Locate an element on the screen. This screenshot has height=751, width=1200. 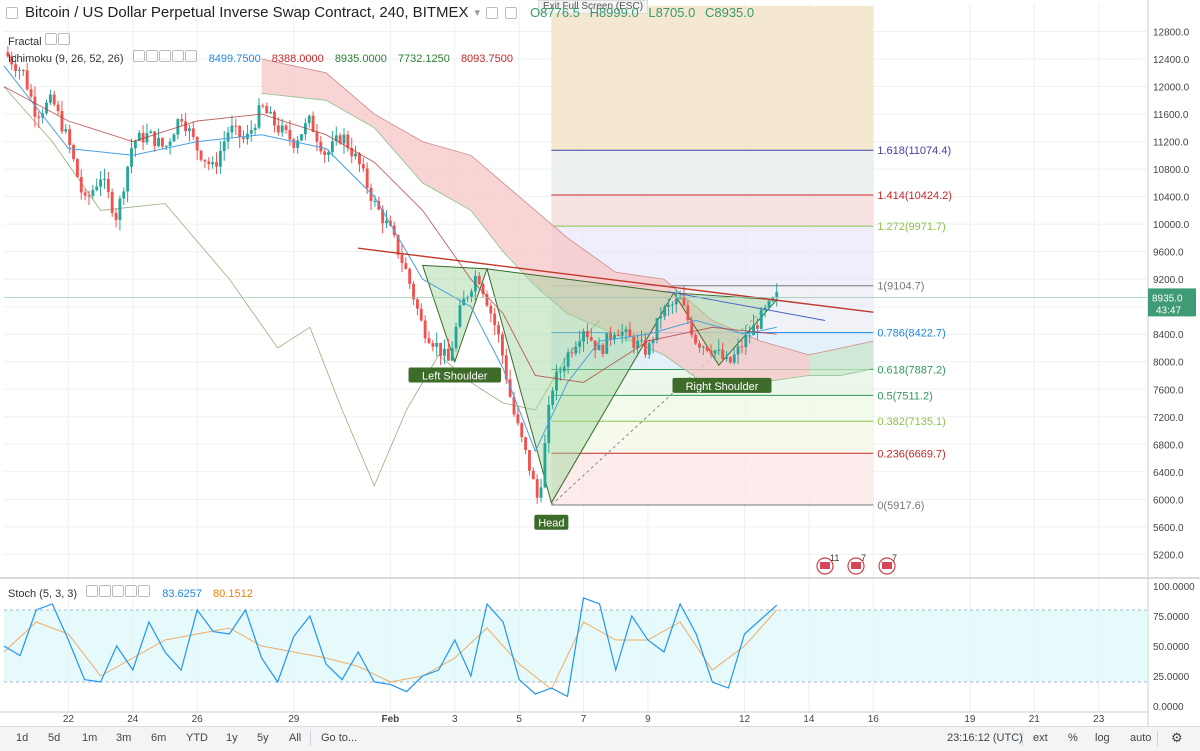
log-button: log is located at coordinates (1102, 738).